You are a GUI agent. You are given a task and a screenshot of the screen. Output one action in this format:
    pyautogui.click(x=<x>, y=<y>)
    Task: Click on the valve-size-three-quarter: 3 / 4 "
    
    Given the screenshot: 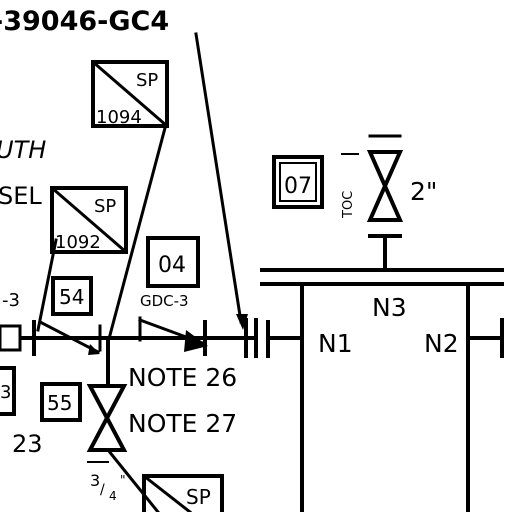 What is the action you would take?
    pyautogui.click(x=106, y=482)
    